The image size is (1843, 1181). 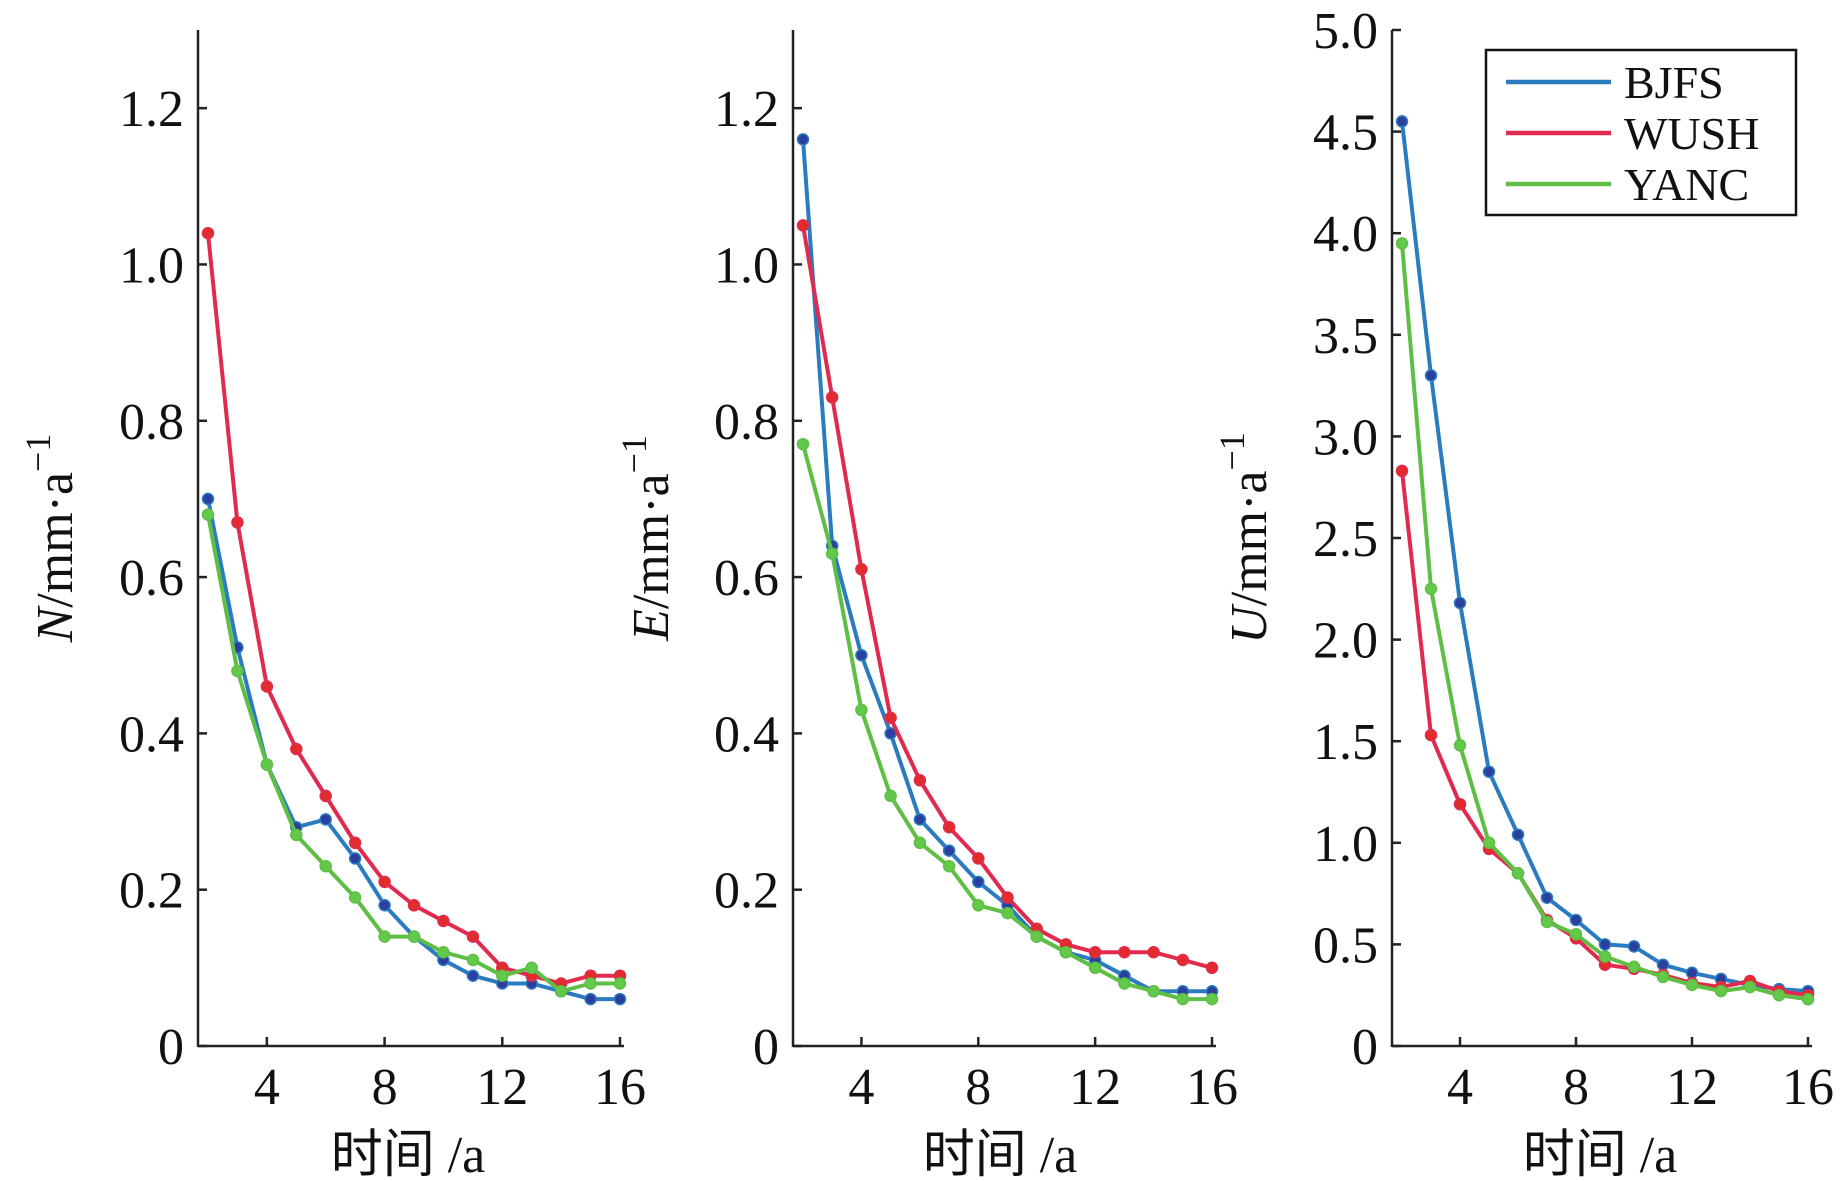 What do you see at coordinates (746, 734) in the screenshot?
I see `y-tick-label: 0.4` at bounding box center [746, 734].